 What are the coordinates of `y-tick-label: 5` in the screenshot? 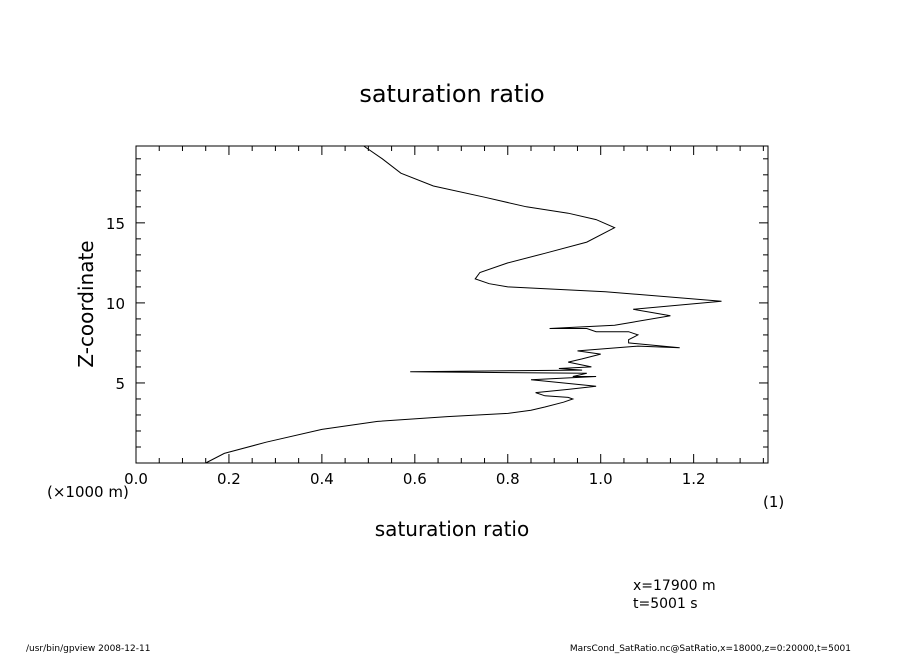 It's located at (120, 384).